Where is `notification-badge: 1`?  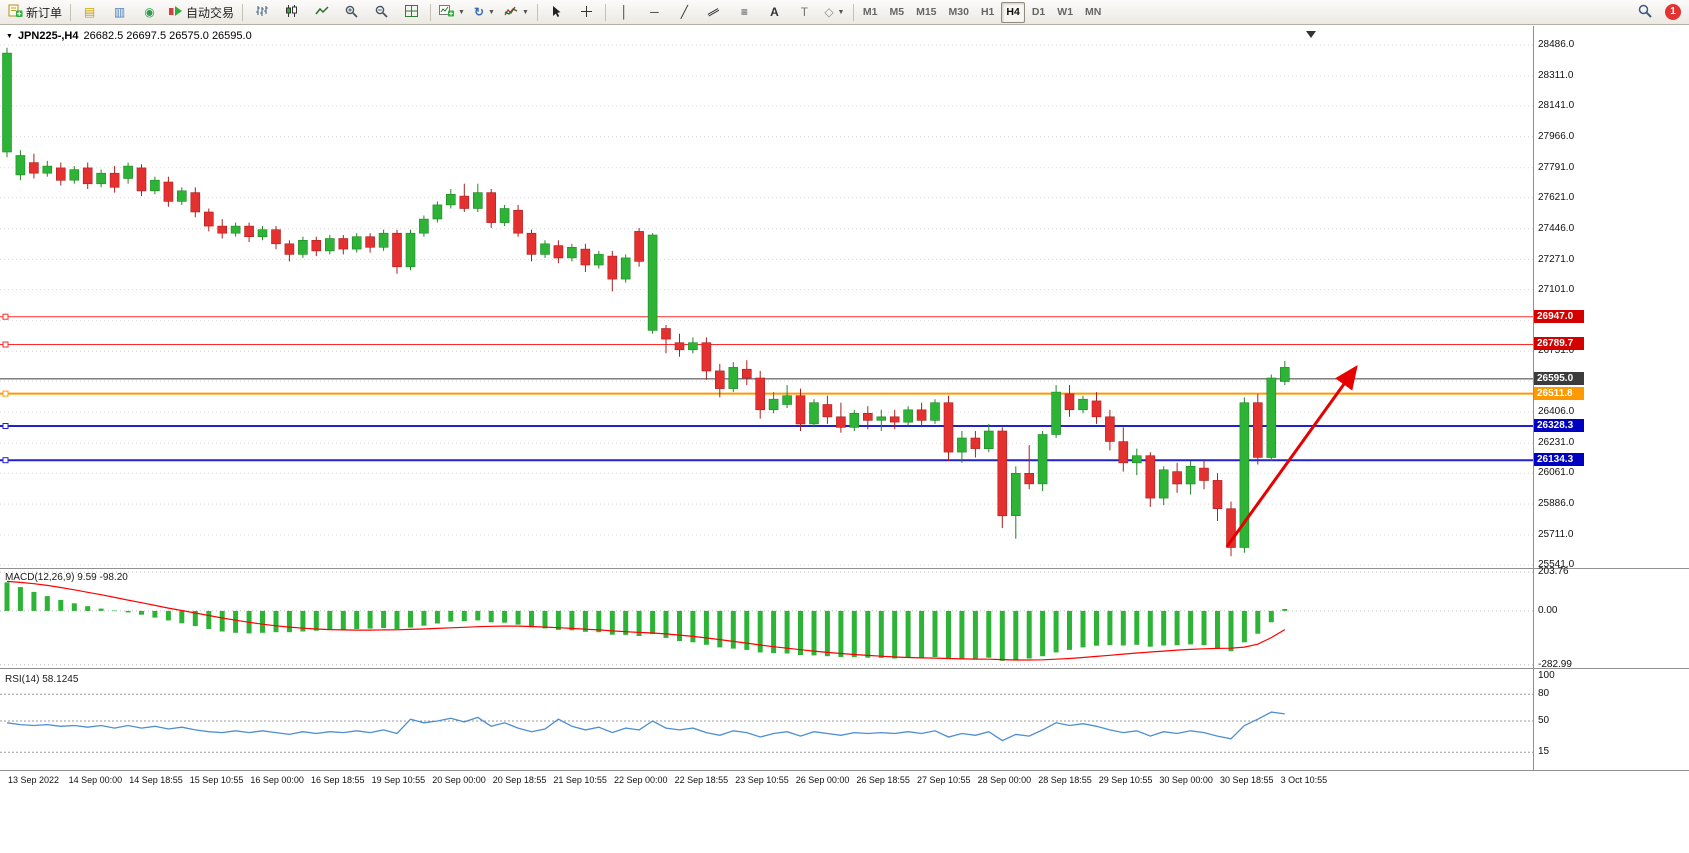 notification-badge: 1 is located at coordinates (1673, 12).